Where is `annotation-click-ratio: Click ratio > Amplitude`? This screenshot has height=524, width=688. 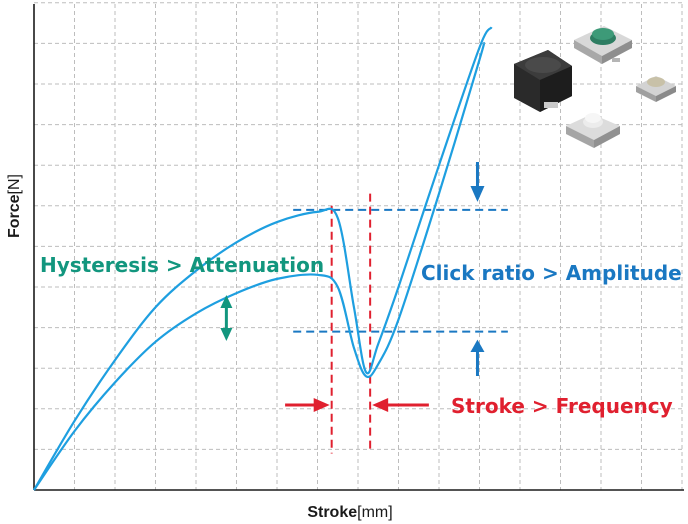 annotation-click-ratio: Click ratio > Amplitude is located at coordinates (551, 273).